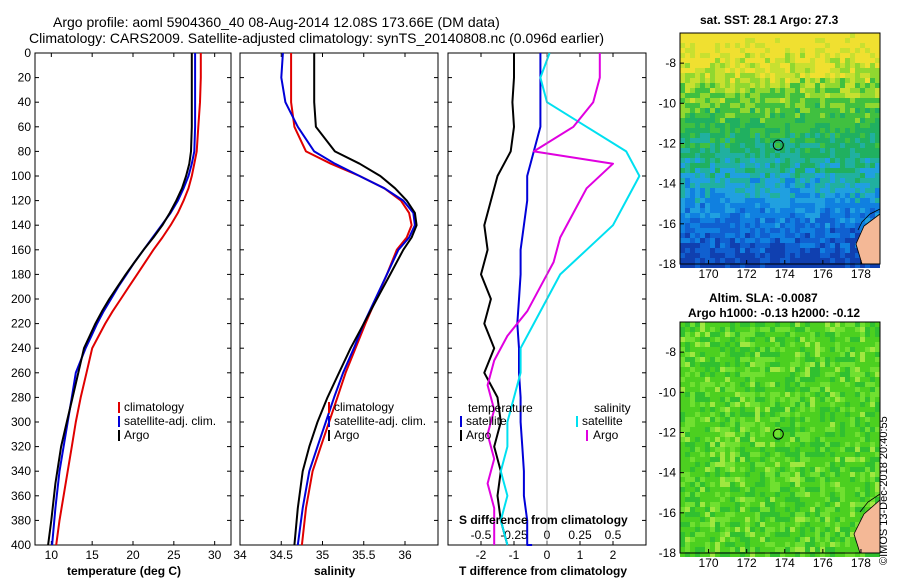 The image size is (900, 580). What do you see at coordinates (355, 299) in the screenshot?
I see `series-line-argo` at bounding box center [355, 299].